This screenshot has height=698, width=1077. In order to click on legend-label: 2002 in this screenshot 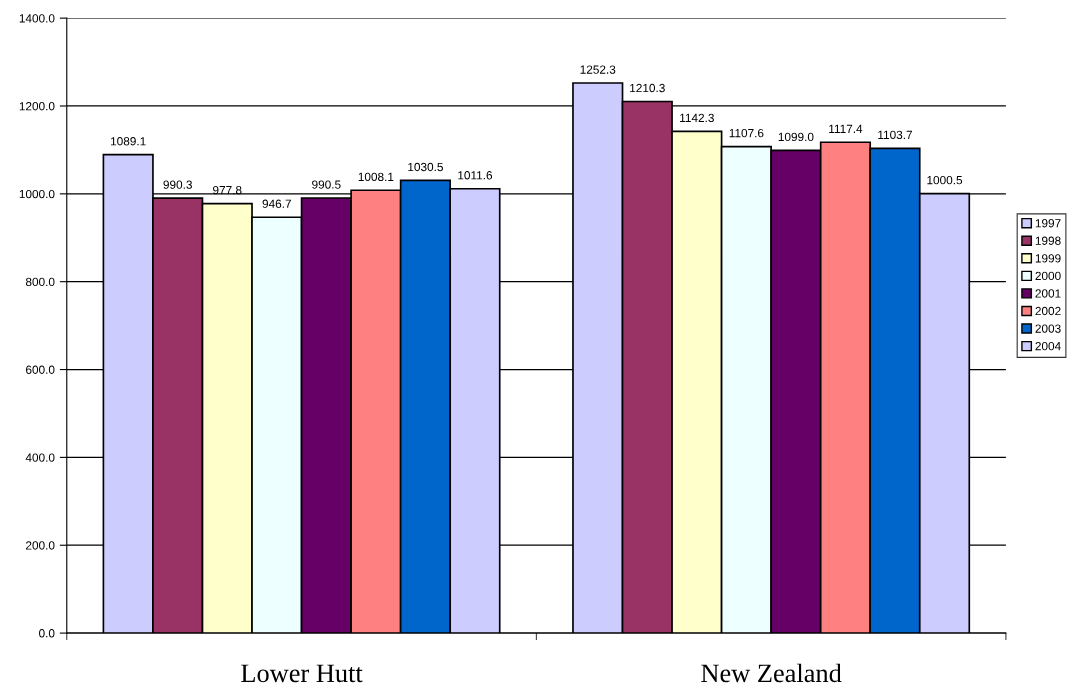, I will do `click(1048, 311)`.